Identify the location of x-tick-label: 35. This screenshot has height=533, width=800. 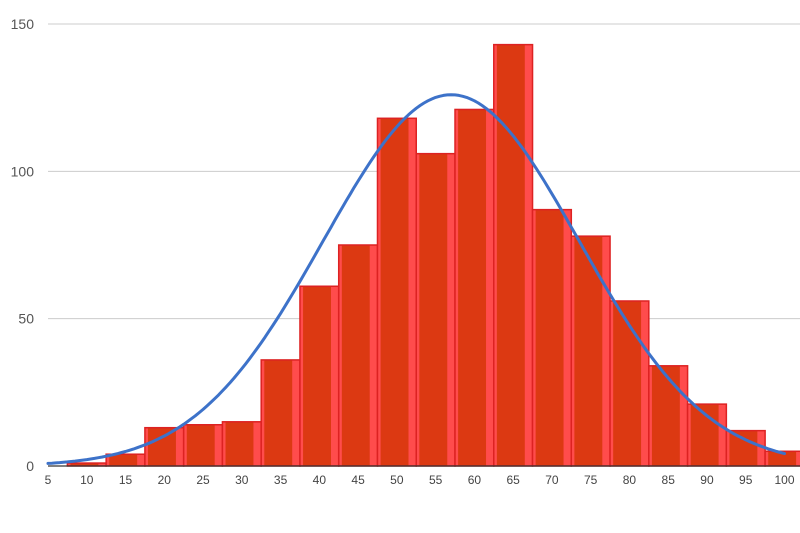
(281, 480).